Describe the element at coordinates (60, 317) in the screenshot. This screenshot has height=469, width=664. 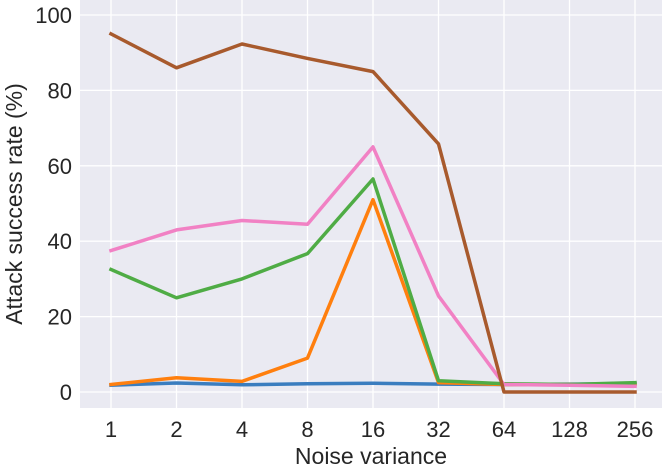
I see `y-tick-label: 20` at that location.